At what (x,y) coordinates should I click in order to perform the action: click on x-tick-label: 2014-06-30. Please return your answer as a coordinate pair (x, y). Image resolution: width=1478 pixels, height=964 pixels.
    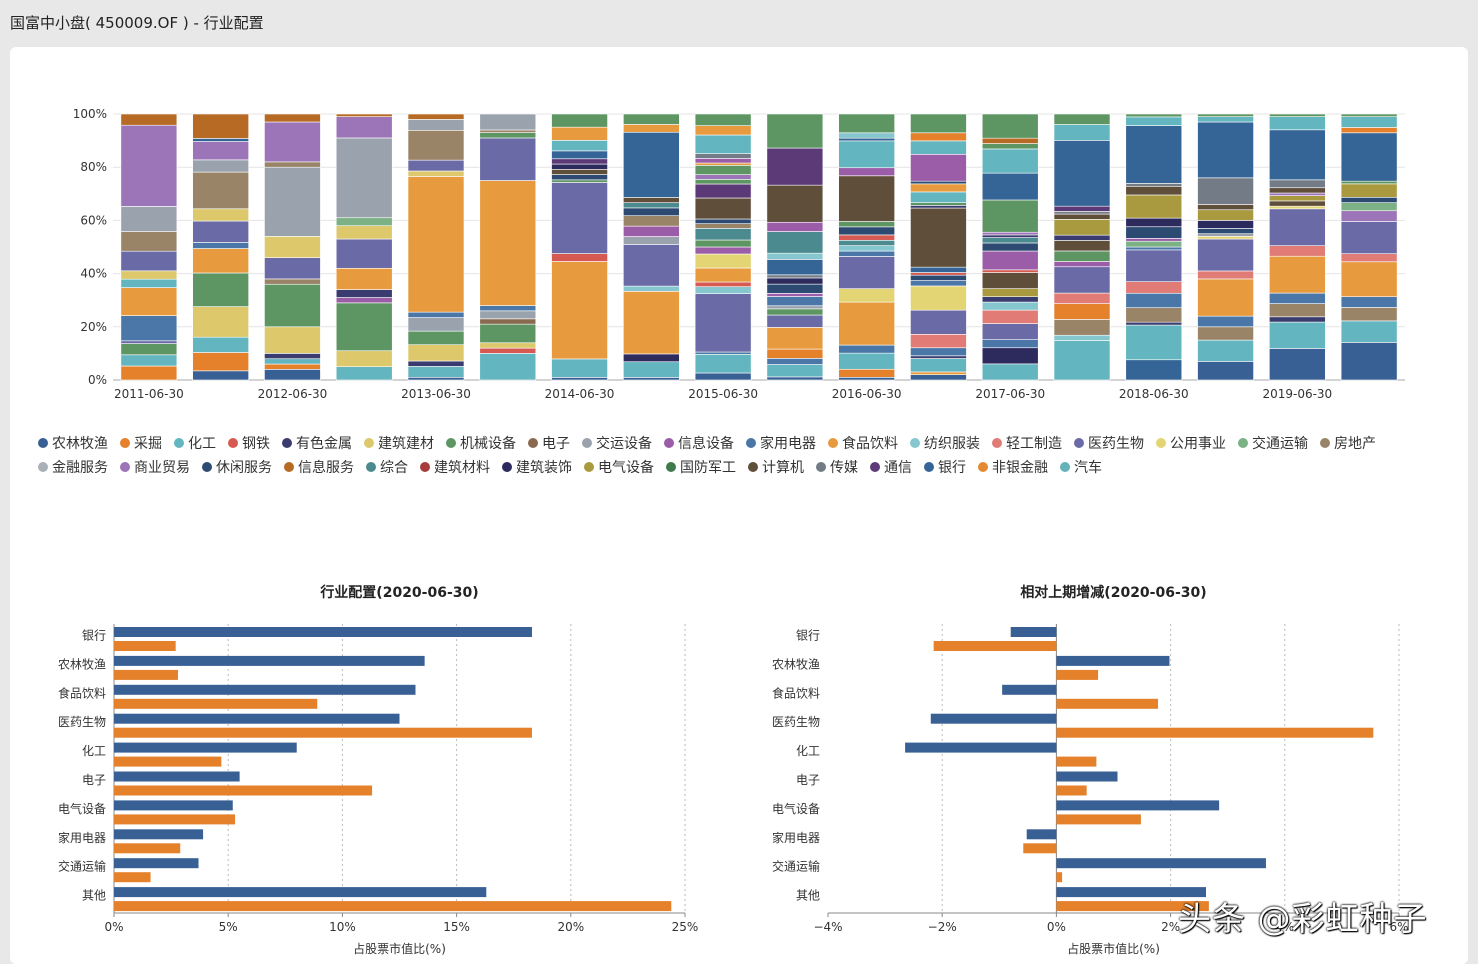
    Looking at the image, I should click on (580, 394).